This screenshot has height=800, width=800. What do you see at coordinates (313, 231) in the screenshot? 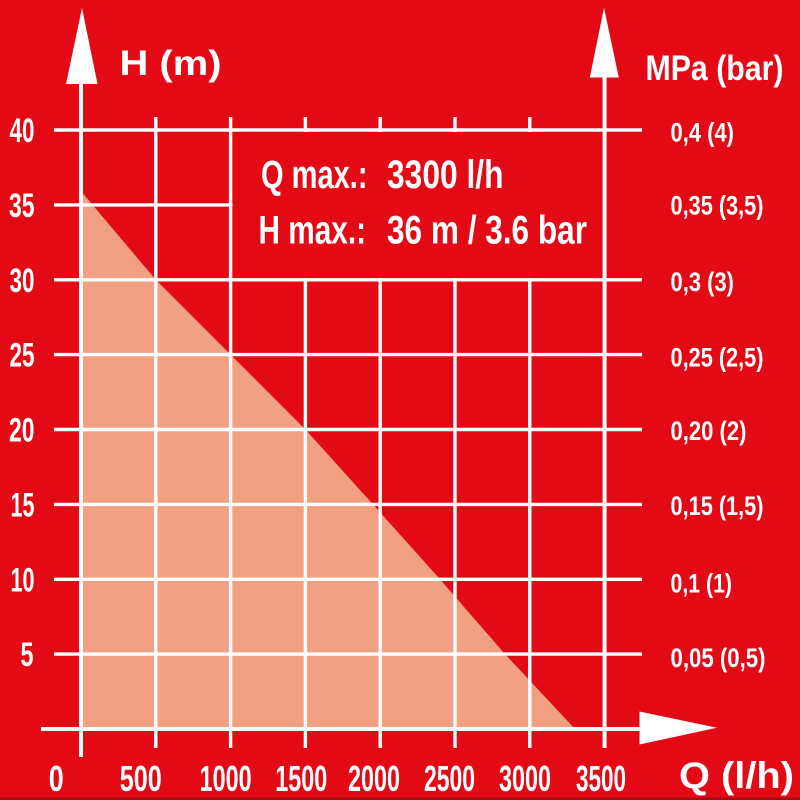
I see `svg-text: H max.:` at bounding box center [313, 231].